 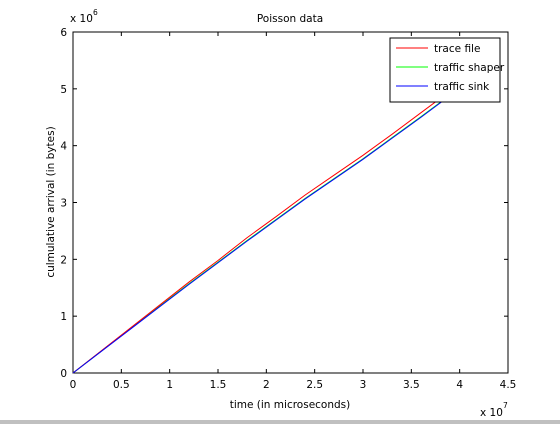 I want to click on x-tick-label: 3, so click(x=363, y=385).